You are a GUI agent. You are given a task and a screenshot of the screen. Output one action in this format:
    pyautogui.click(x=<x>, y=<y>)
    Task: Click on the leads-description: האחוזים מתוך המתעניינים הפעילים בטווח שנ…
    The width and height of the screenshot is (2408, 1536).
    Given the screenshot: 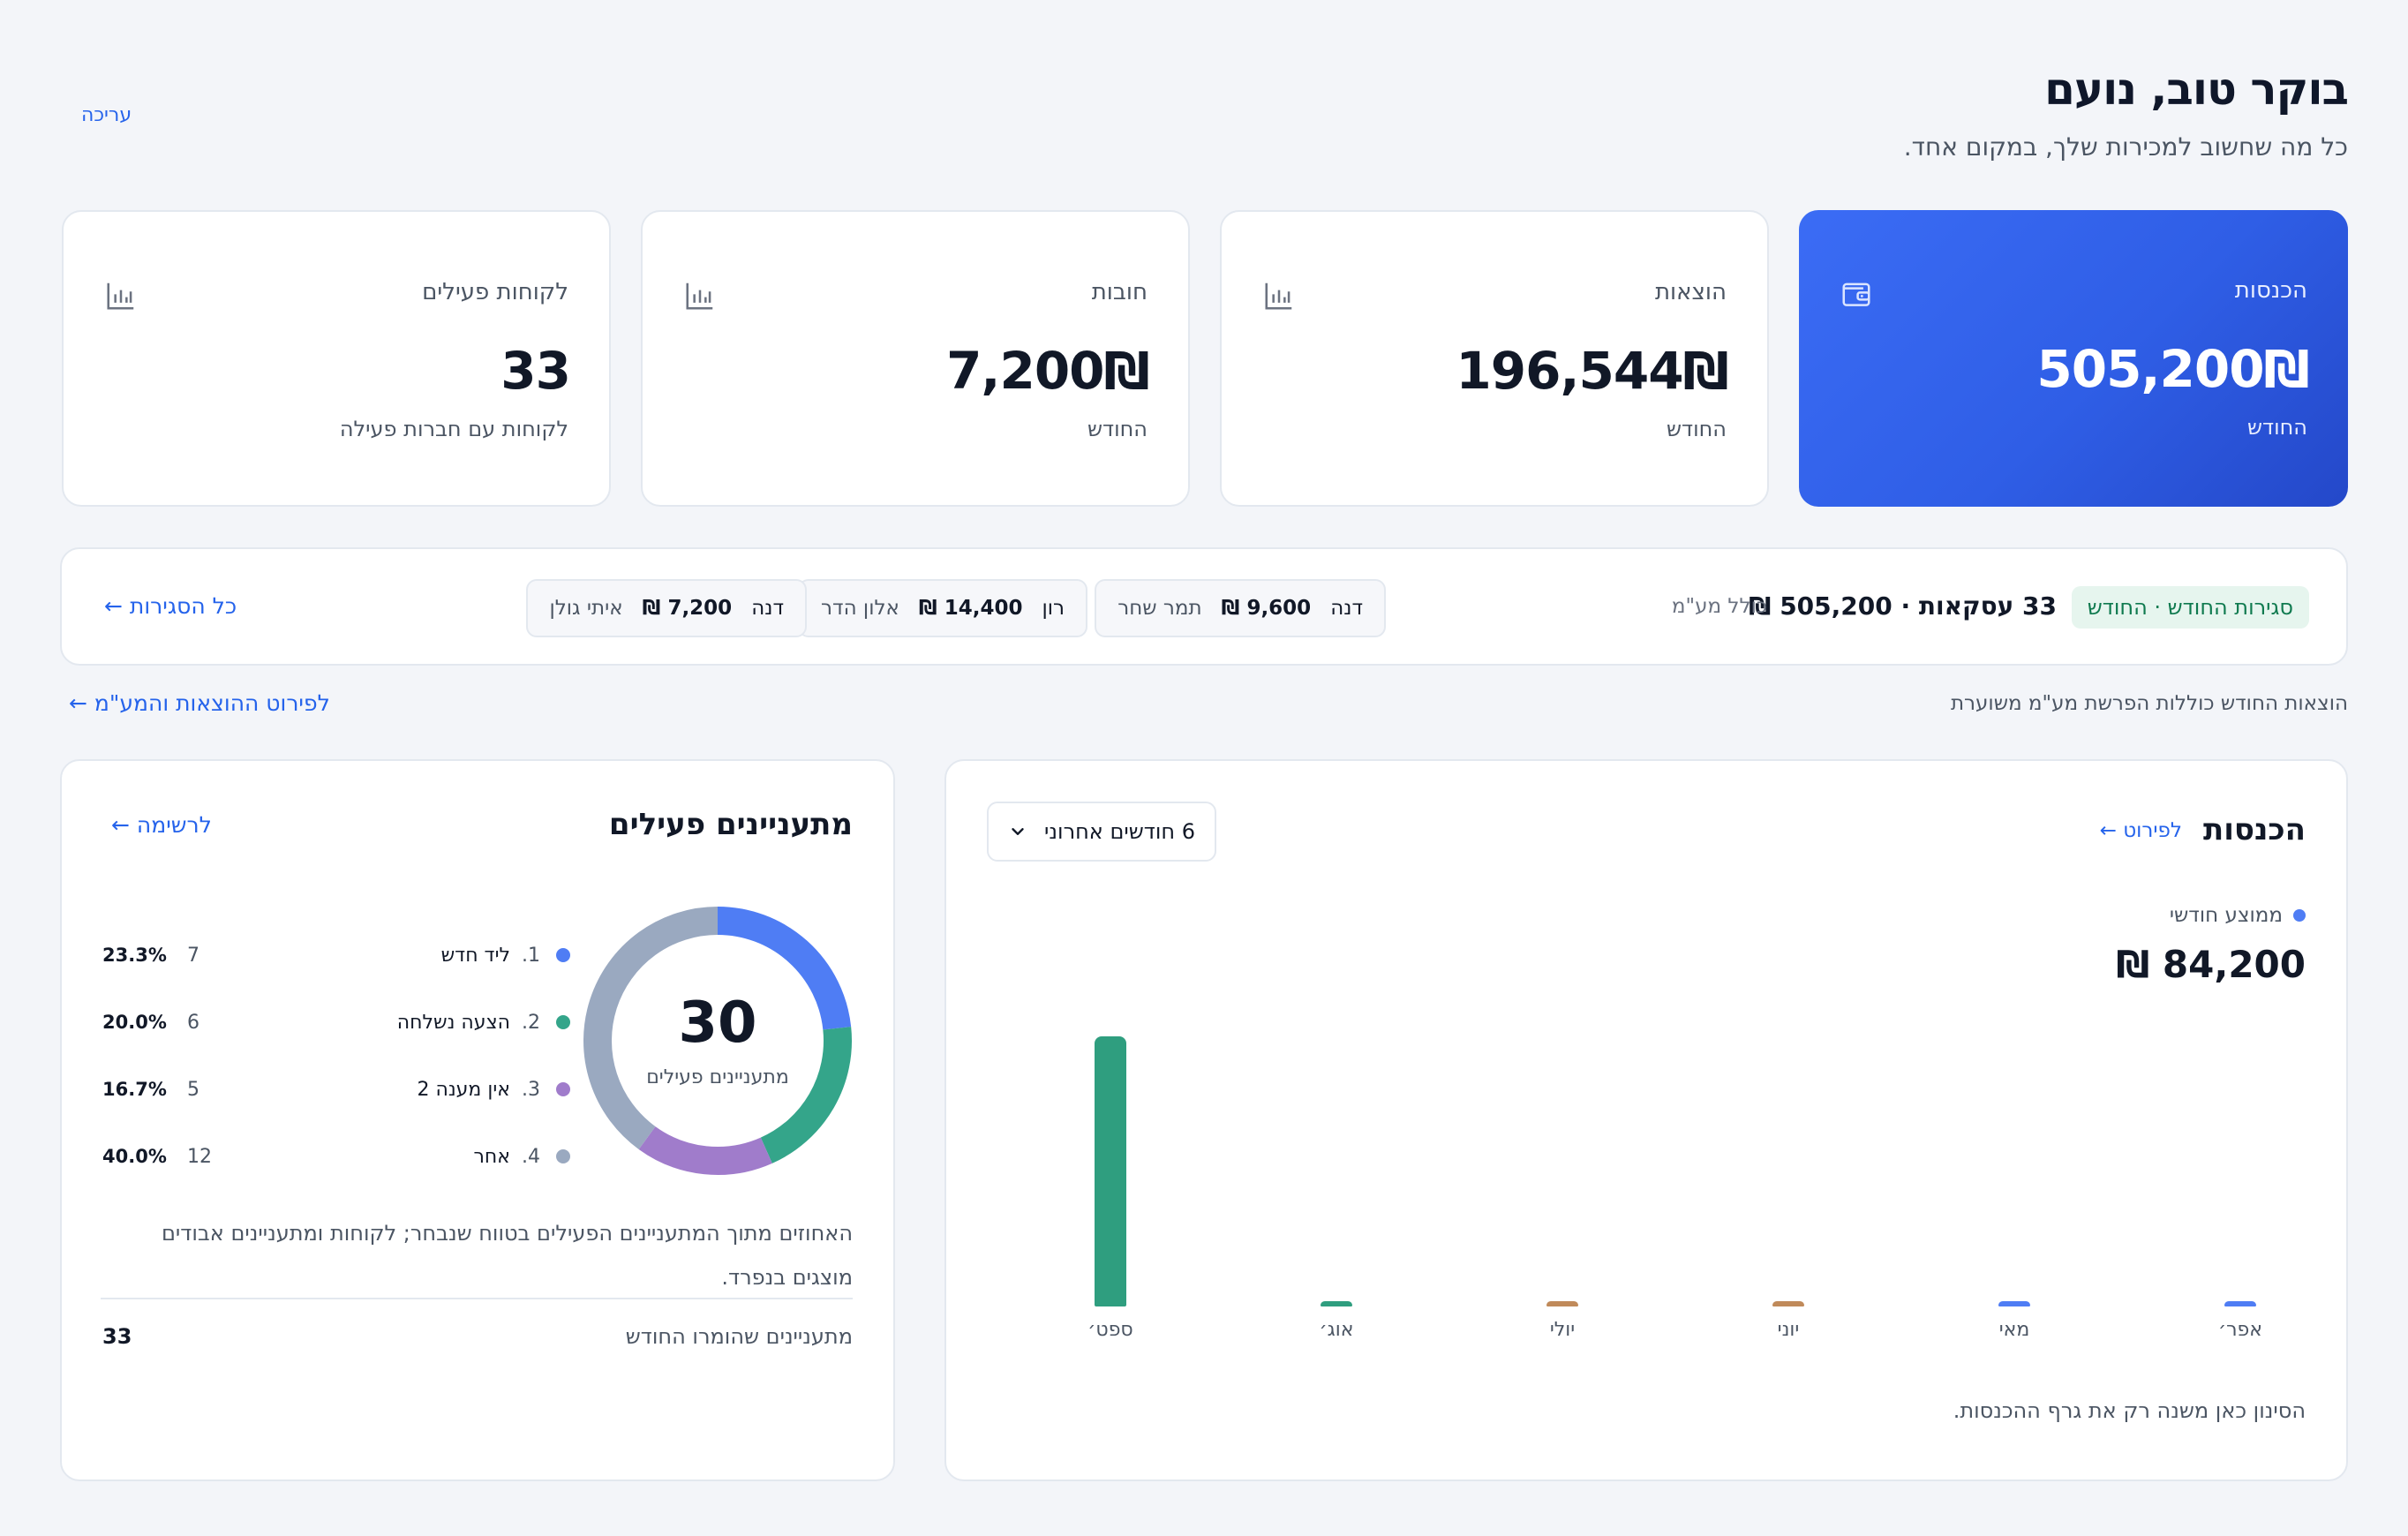 What is the action you would take?
    pyautogui.click(x=507, y=1255)
    